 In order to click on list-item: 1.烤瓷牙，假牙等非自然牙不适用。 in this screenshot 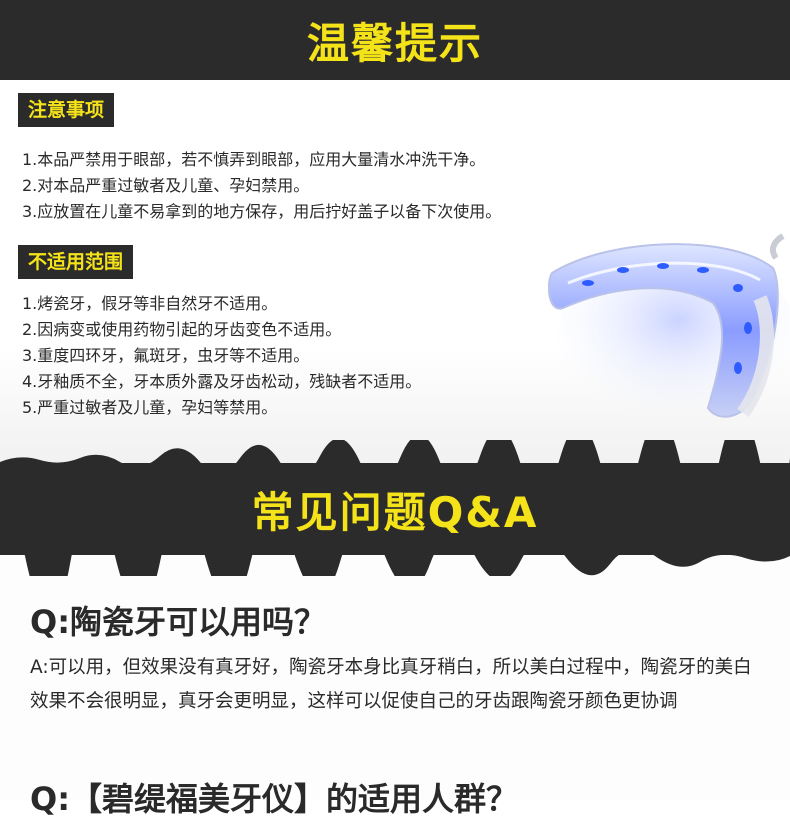, I will do `click(150, 303)`.